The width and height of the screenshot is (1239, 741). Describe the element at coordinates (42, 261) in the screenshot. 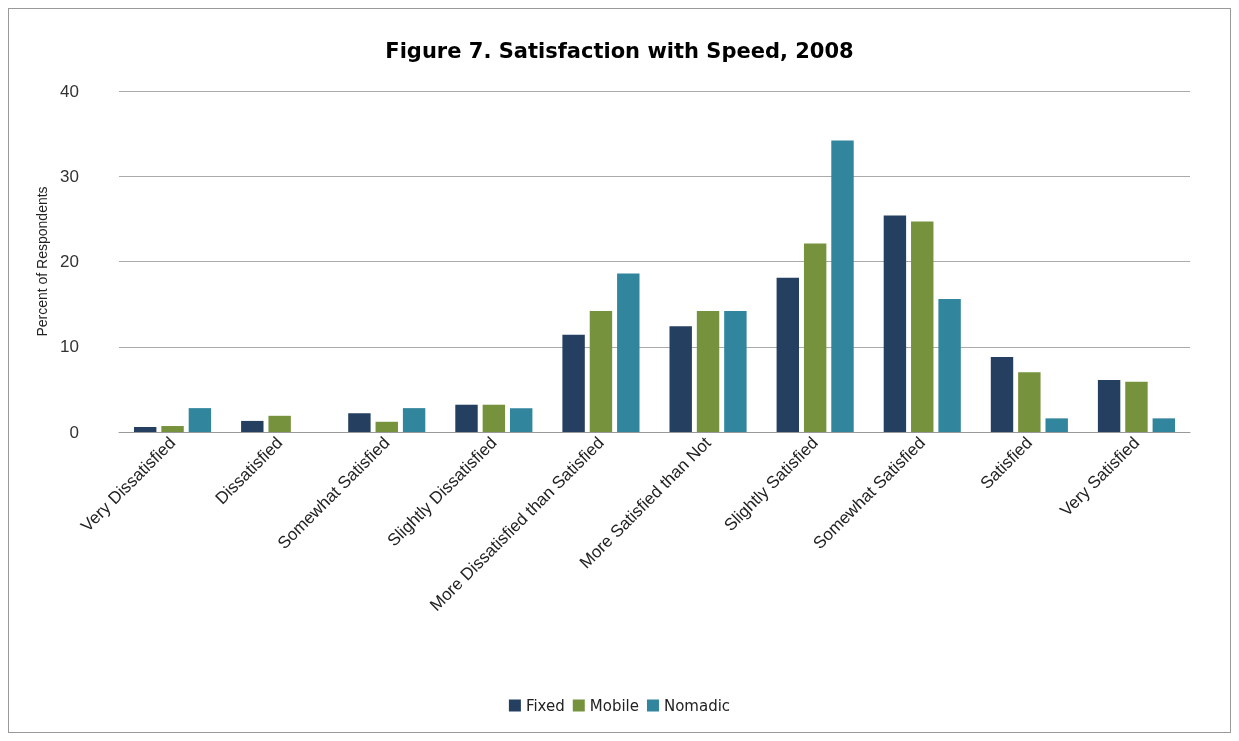

I see `y-axis-title: Percent of Respondents` at that location.